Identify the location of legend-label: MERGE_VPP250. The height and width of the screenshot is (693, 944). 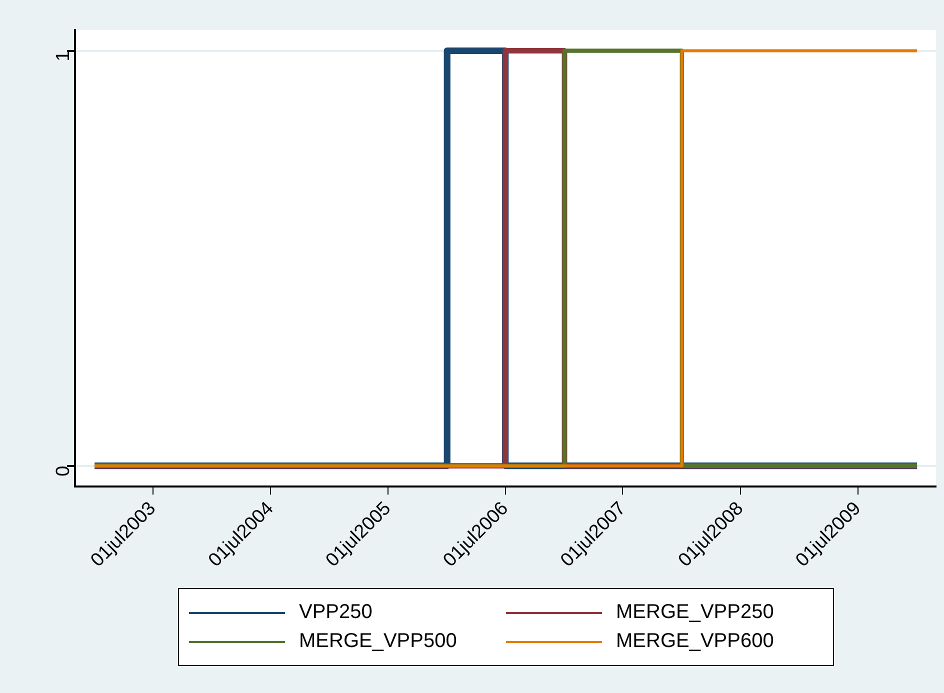
(695, 612).